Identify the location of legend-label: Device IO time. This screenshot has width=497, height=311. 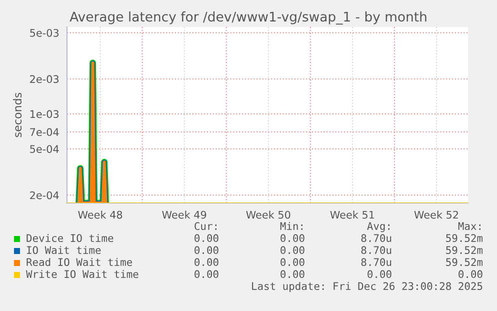
(70, 238).